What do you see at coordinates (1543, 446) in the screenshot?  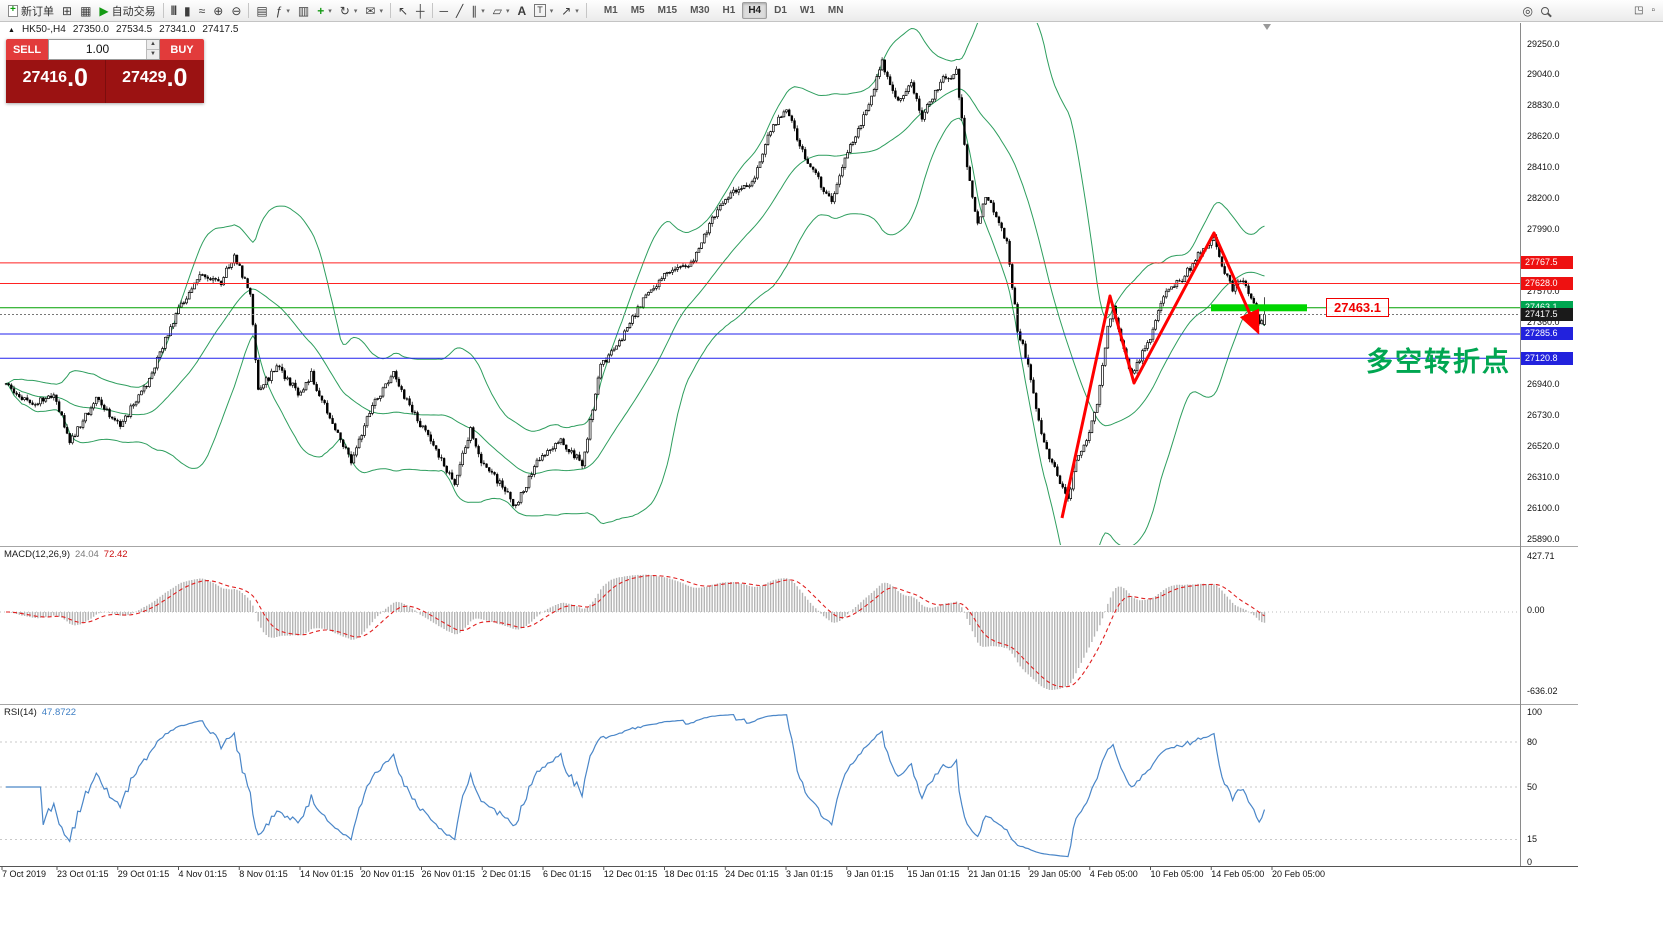 I see `price-axis-tick: 26520.0` at bounding box center [1543, 446].